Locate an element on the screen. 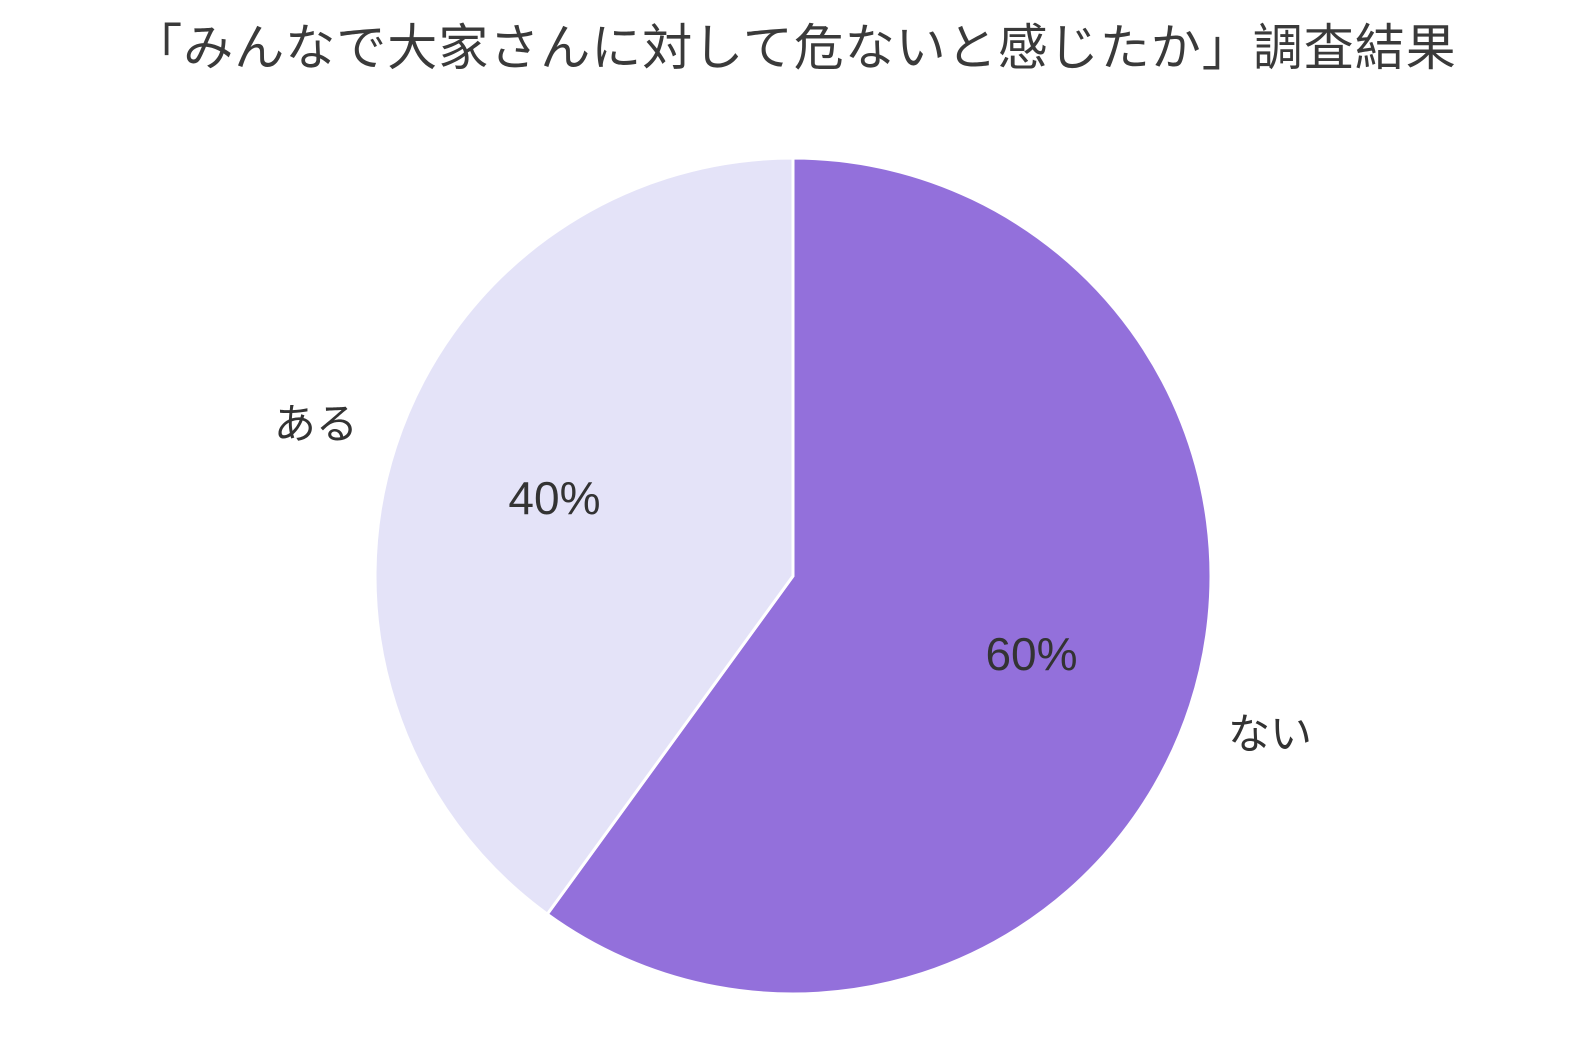  pie-category-label-ない: ない is located at coordinates (1270, 734).